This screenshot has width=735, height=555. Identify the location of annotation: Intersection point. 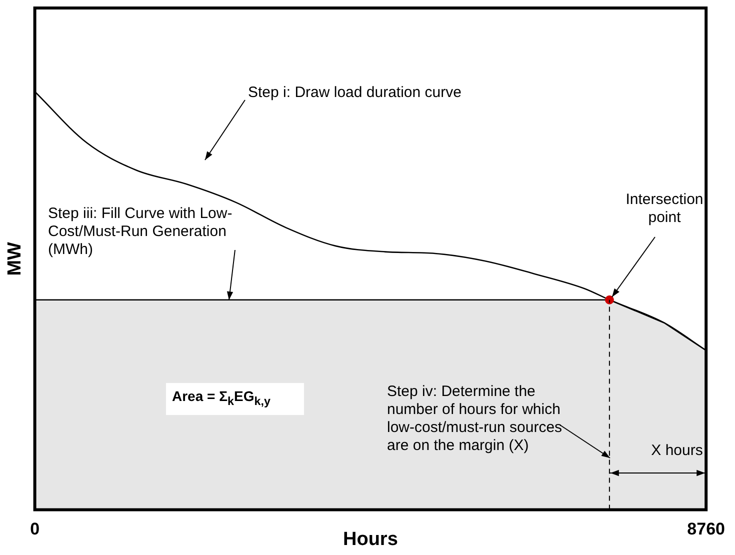
(664, 209).